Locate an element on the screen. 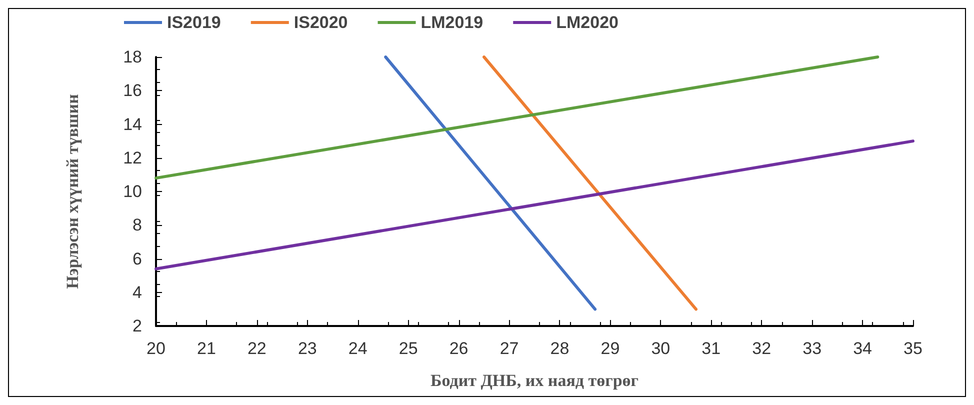  y-tick-label: 2 is located at coordinates (137, 326).